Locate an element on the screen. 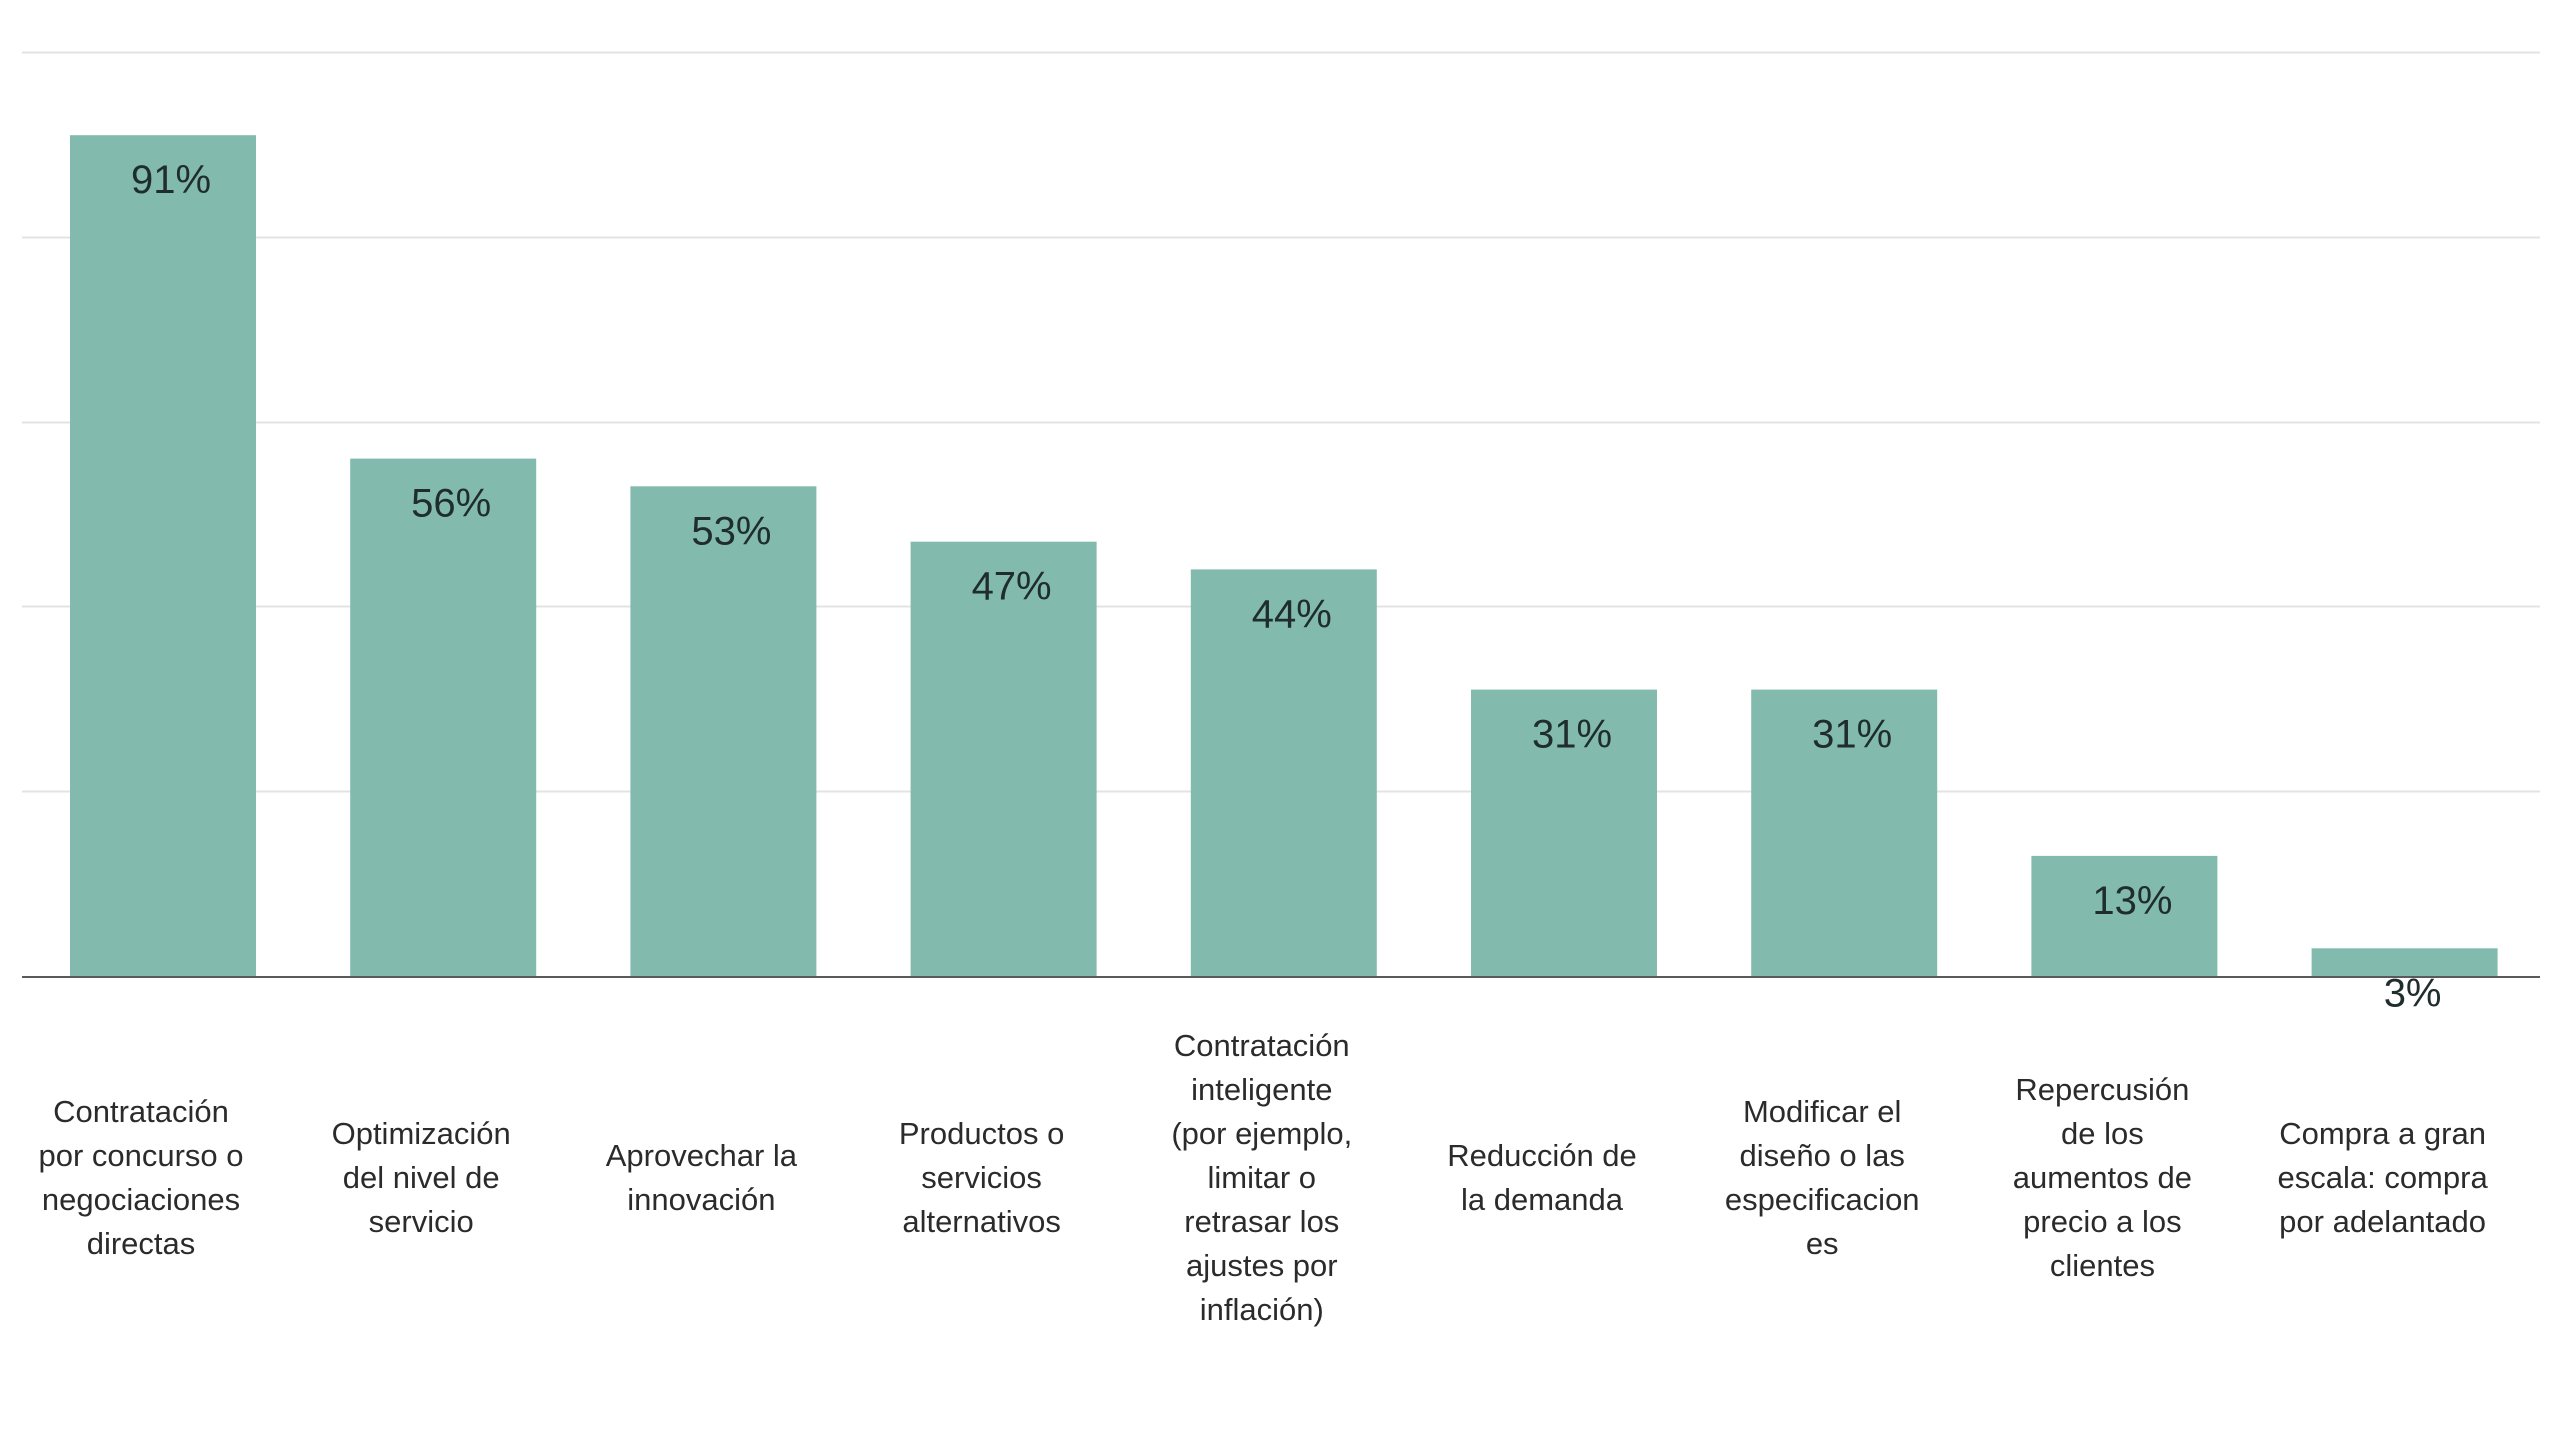 The image size is (2556, 1438). data-label: 56% is located at coordinates (451, 504).